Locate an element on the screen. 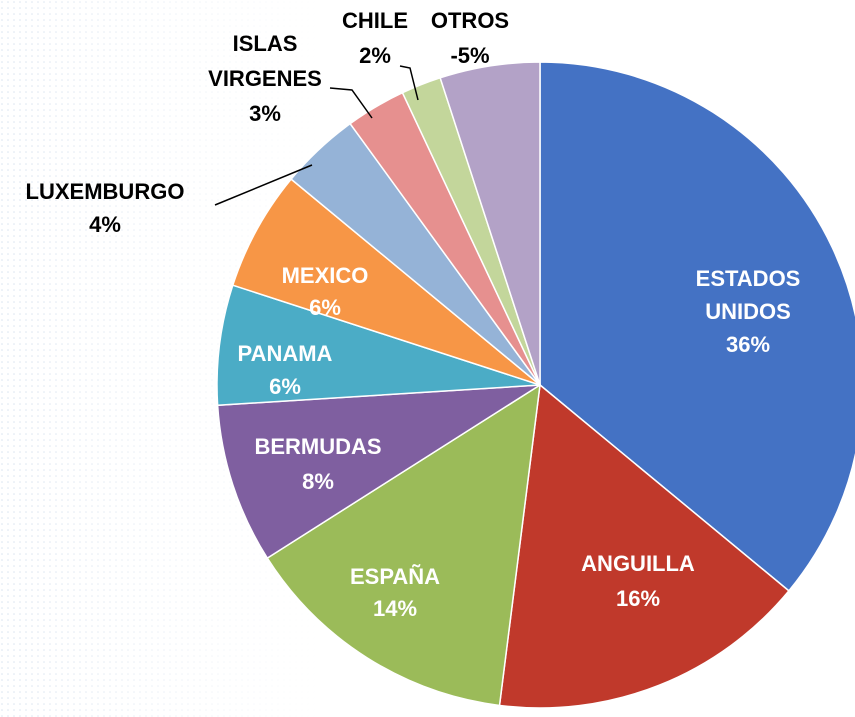 The height and width of the screenshot is (717, 855). slice-value-label: 2% is located at coordinates (375, 55).